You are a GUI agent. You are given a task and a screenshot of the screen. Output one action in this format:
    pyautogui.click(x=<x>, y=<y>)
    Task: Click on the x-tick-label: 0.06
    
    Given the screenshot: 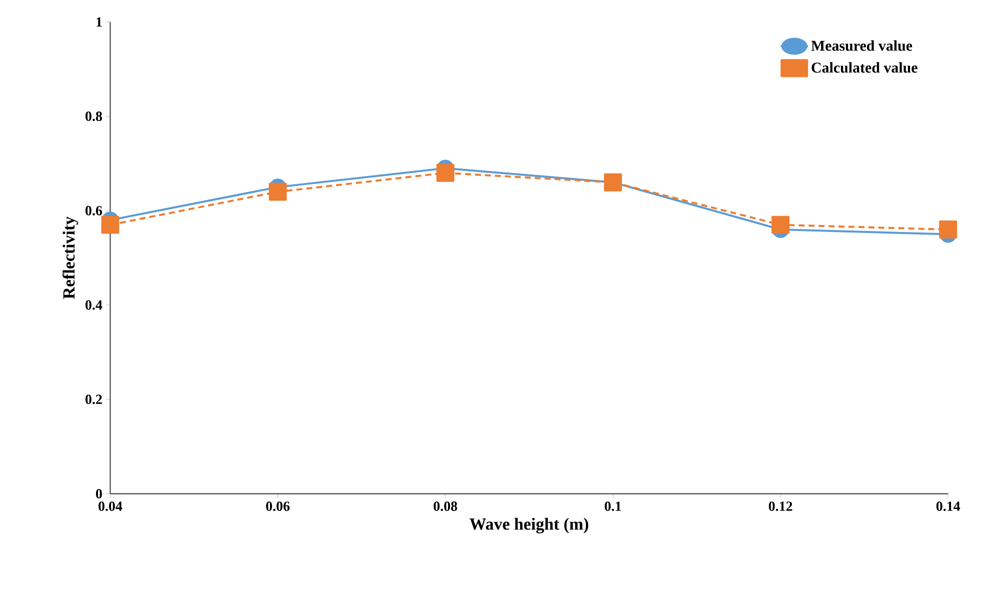 What is the action you would take?
    pyautogui.click(x=278, y=507)
    